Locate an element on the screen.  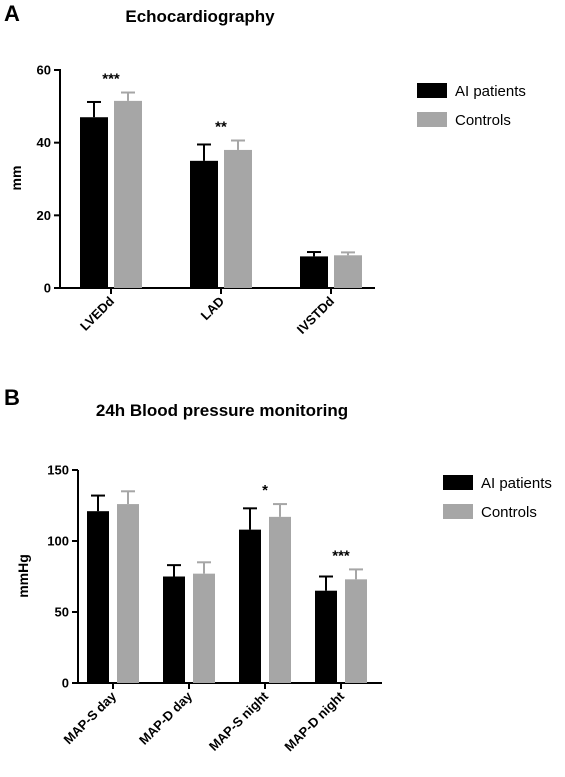
y-tick-label: 150 is located at coordinates (58, 470).